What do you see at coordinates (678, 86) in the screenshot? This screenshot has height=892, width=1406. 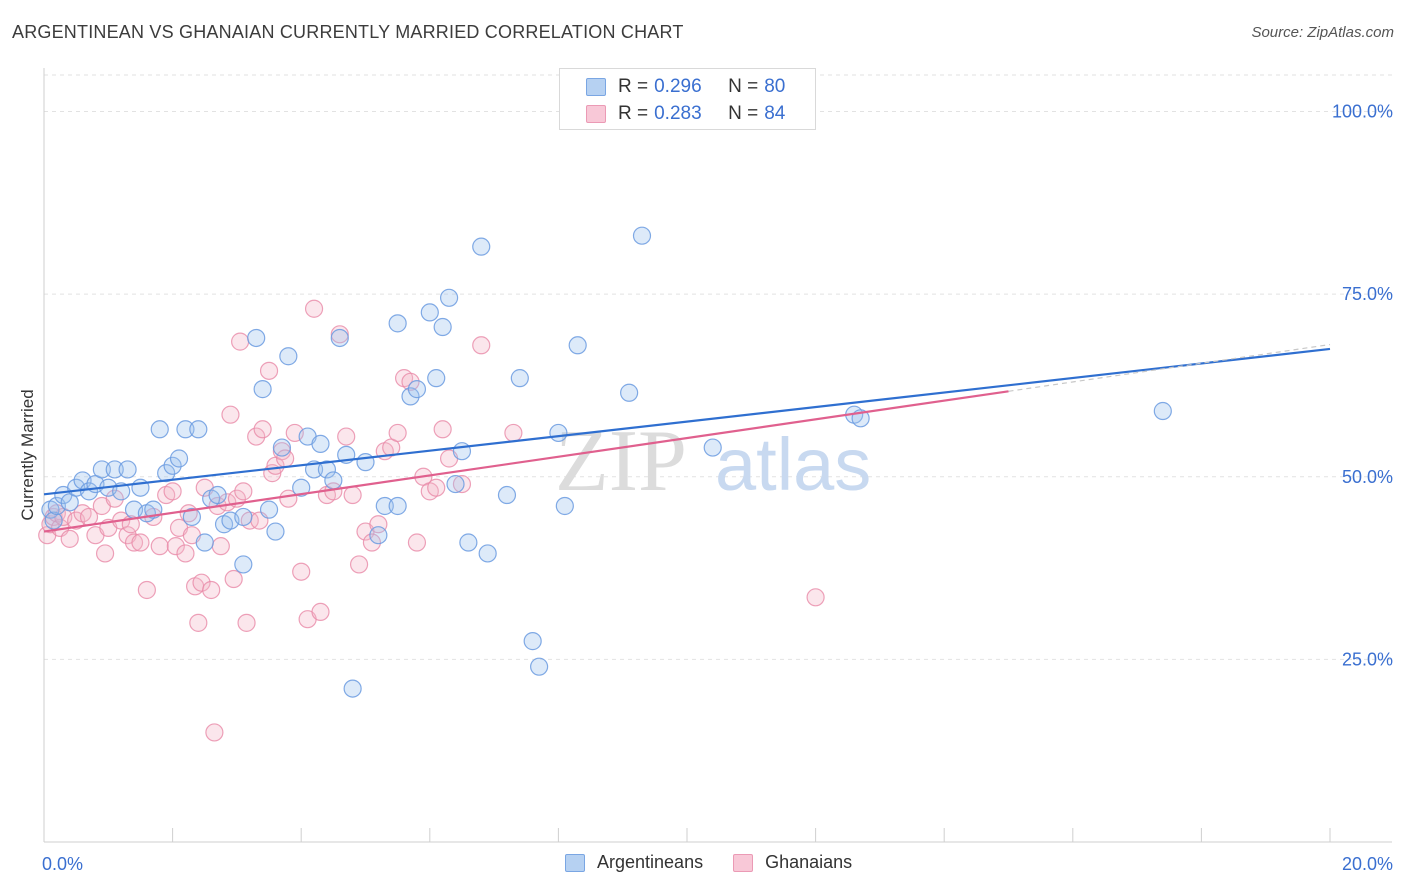 I see `legend-r-value: 0.296` at bounding box center [678, 86].